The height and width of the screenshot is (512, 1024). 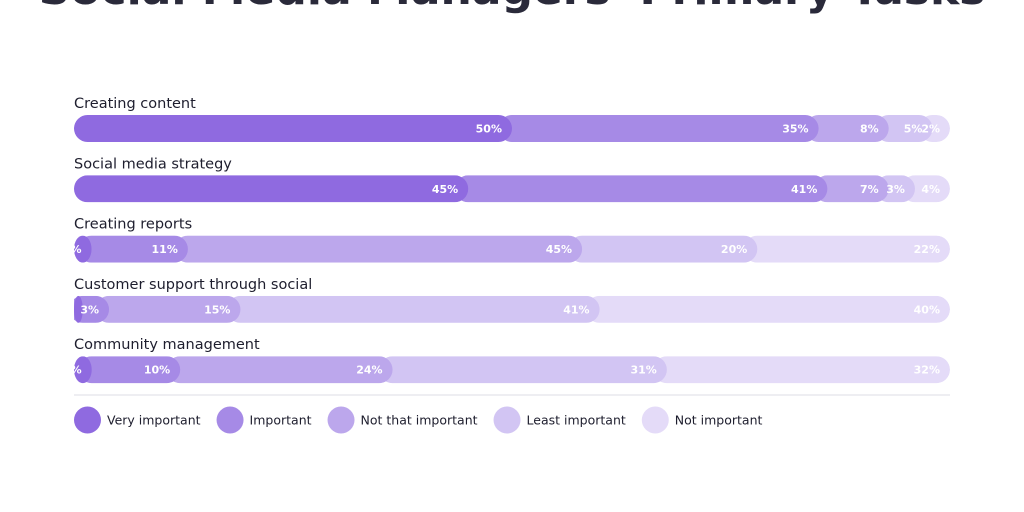 What do you see at coordinates (217, 309) in the screenshot?
I see `value-label: 15%` at bounding box center [217, 309].